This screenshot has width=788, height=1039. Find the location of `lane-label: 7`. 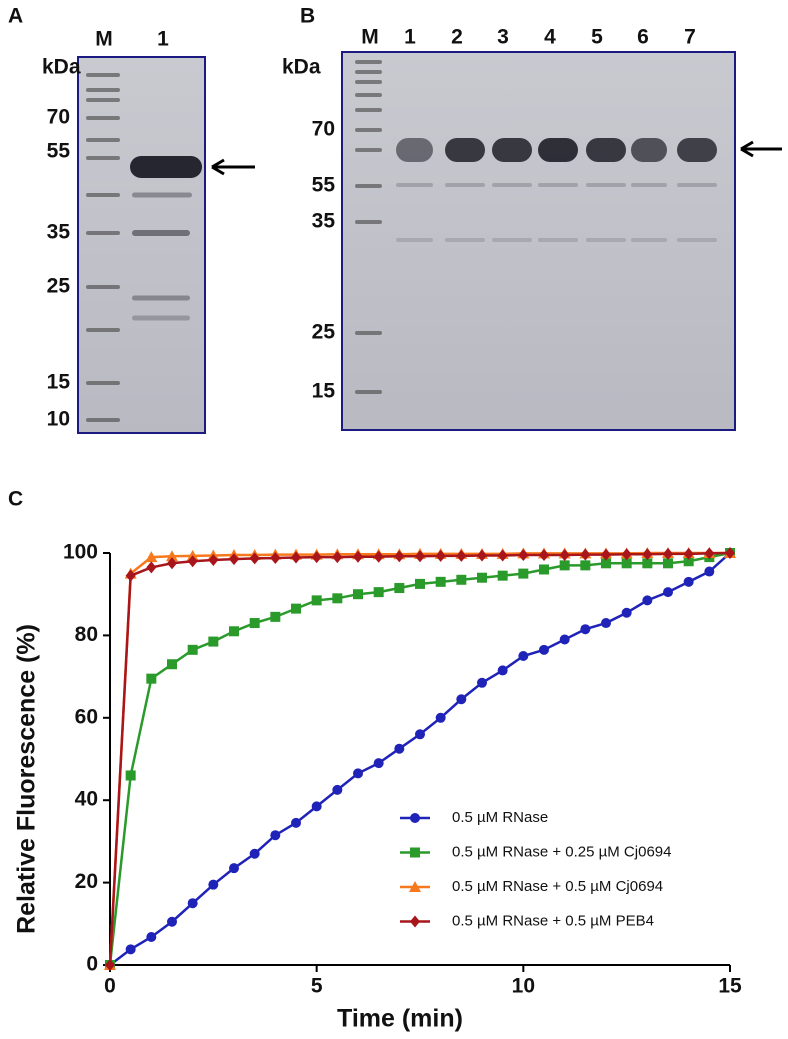

lane-label: 7 is located at coordinates (690, 37).